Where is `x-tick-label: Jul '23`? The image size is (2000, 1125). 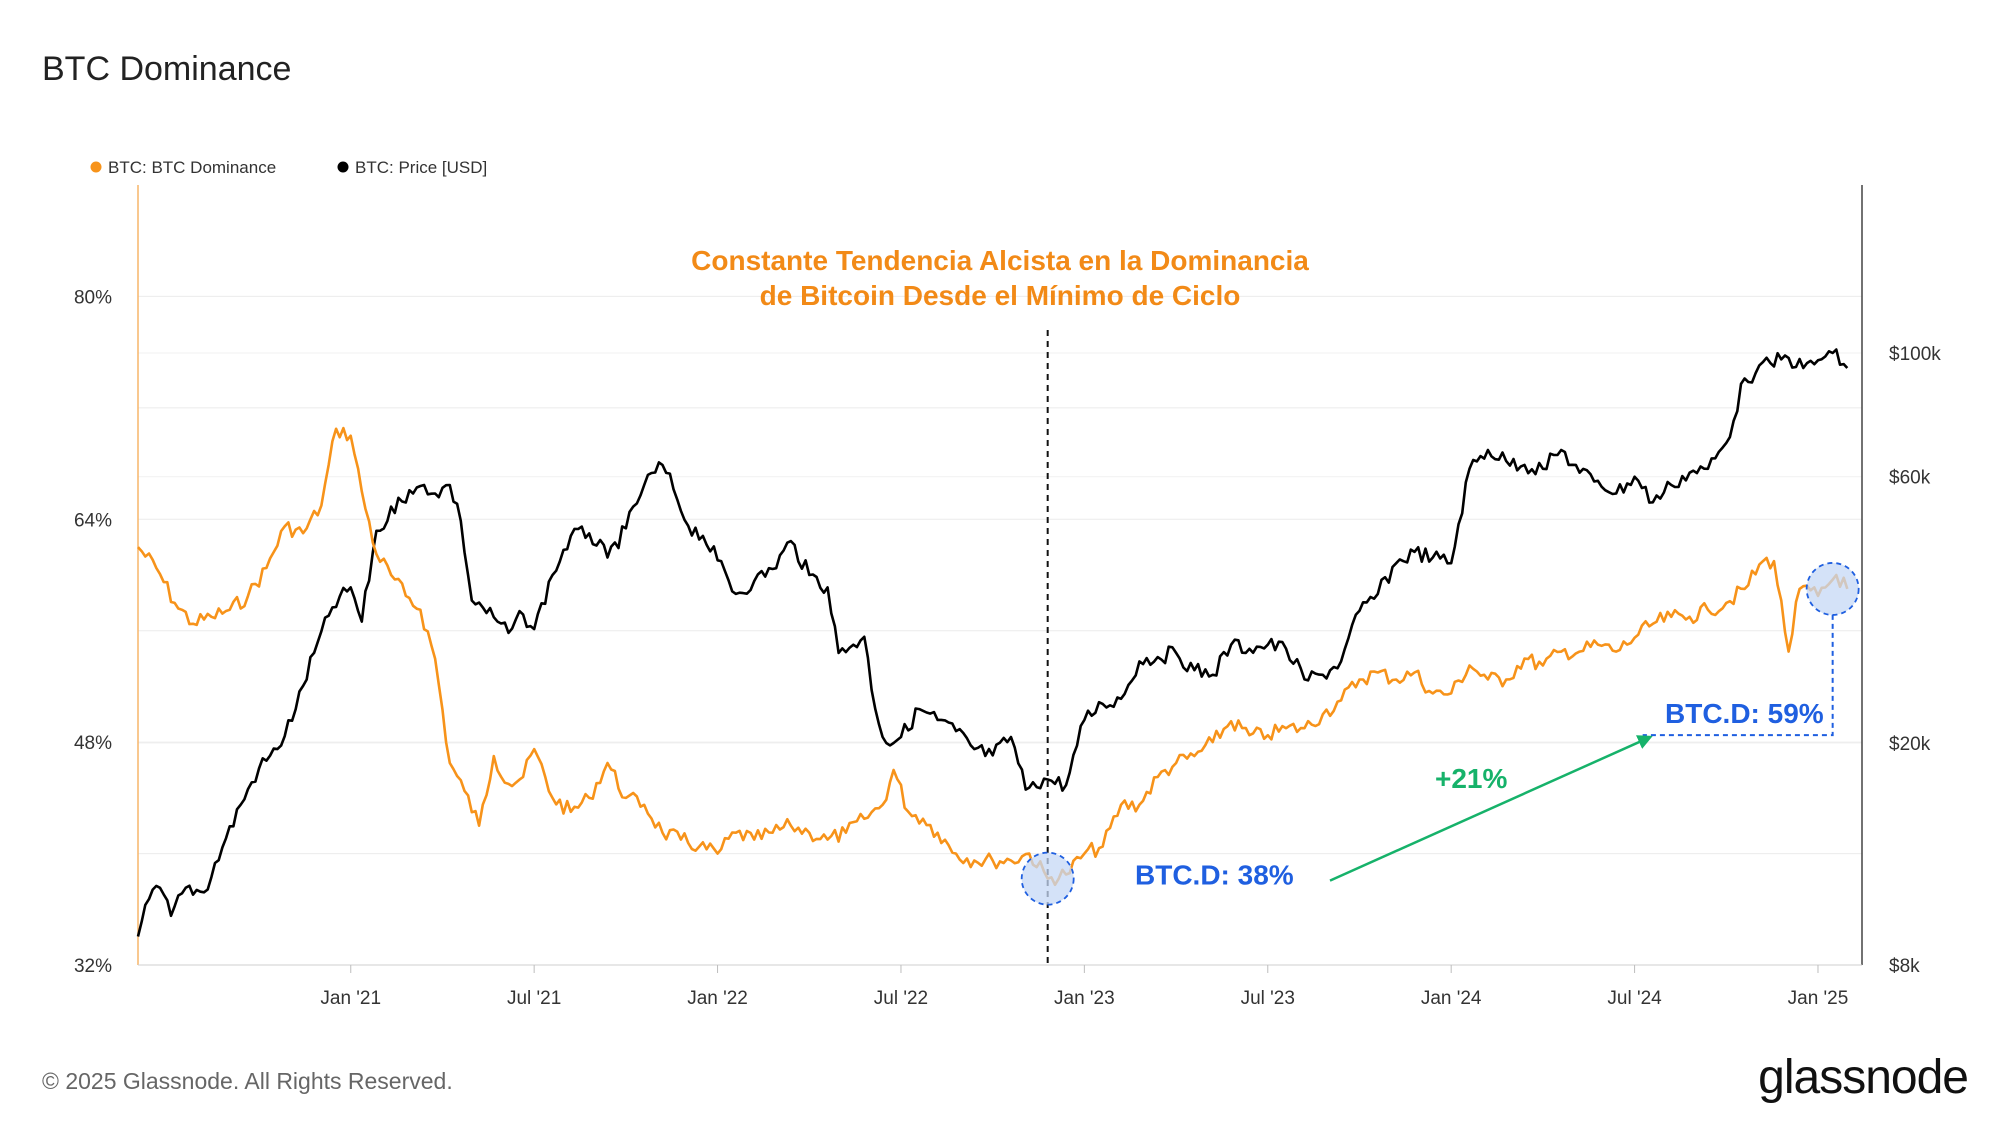
x-tick-label: Jul '23 is located at coordinates (1268, 998).